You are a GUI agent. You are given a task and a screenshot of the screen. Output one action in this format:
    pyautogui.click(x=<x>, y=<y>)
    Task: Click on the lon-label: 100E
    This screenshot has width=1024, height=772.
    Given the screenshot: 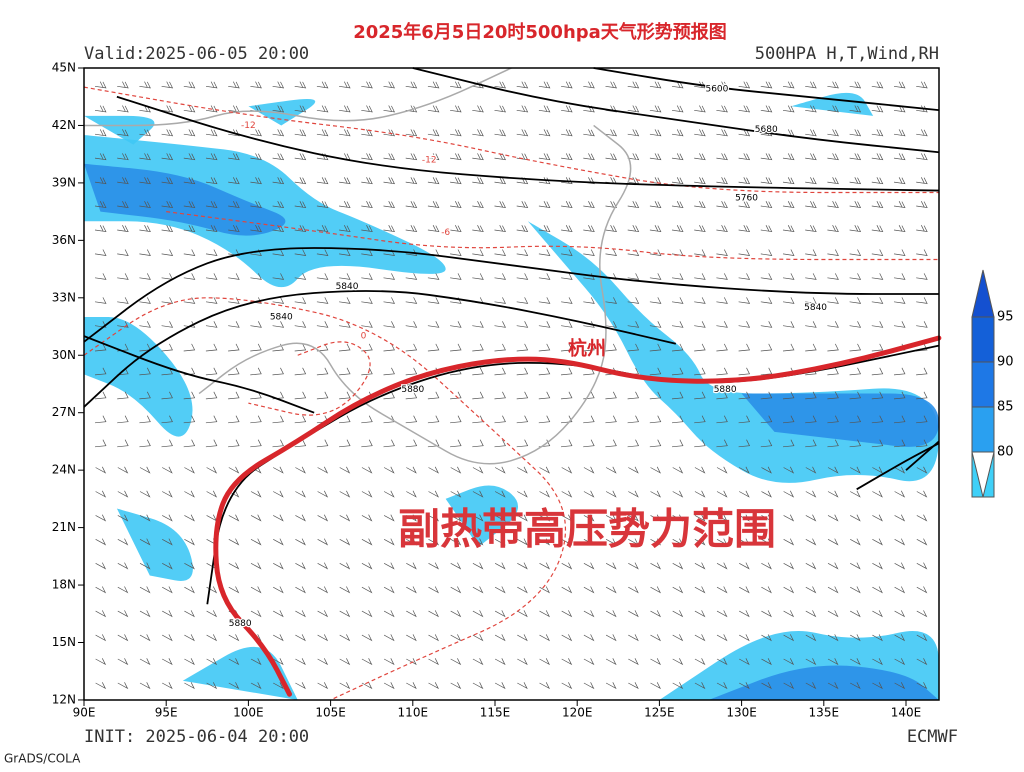 What is the action you would take?
    pyautogui.click(x=248, y=713)
    